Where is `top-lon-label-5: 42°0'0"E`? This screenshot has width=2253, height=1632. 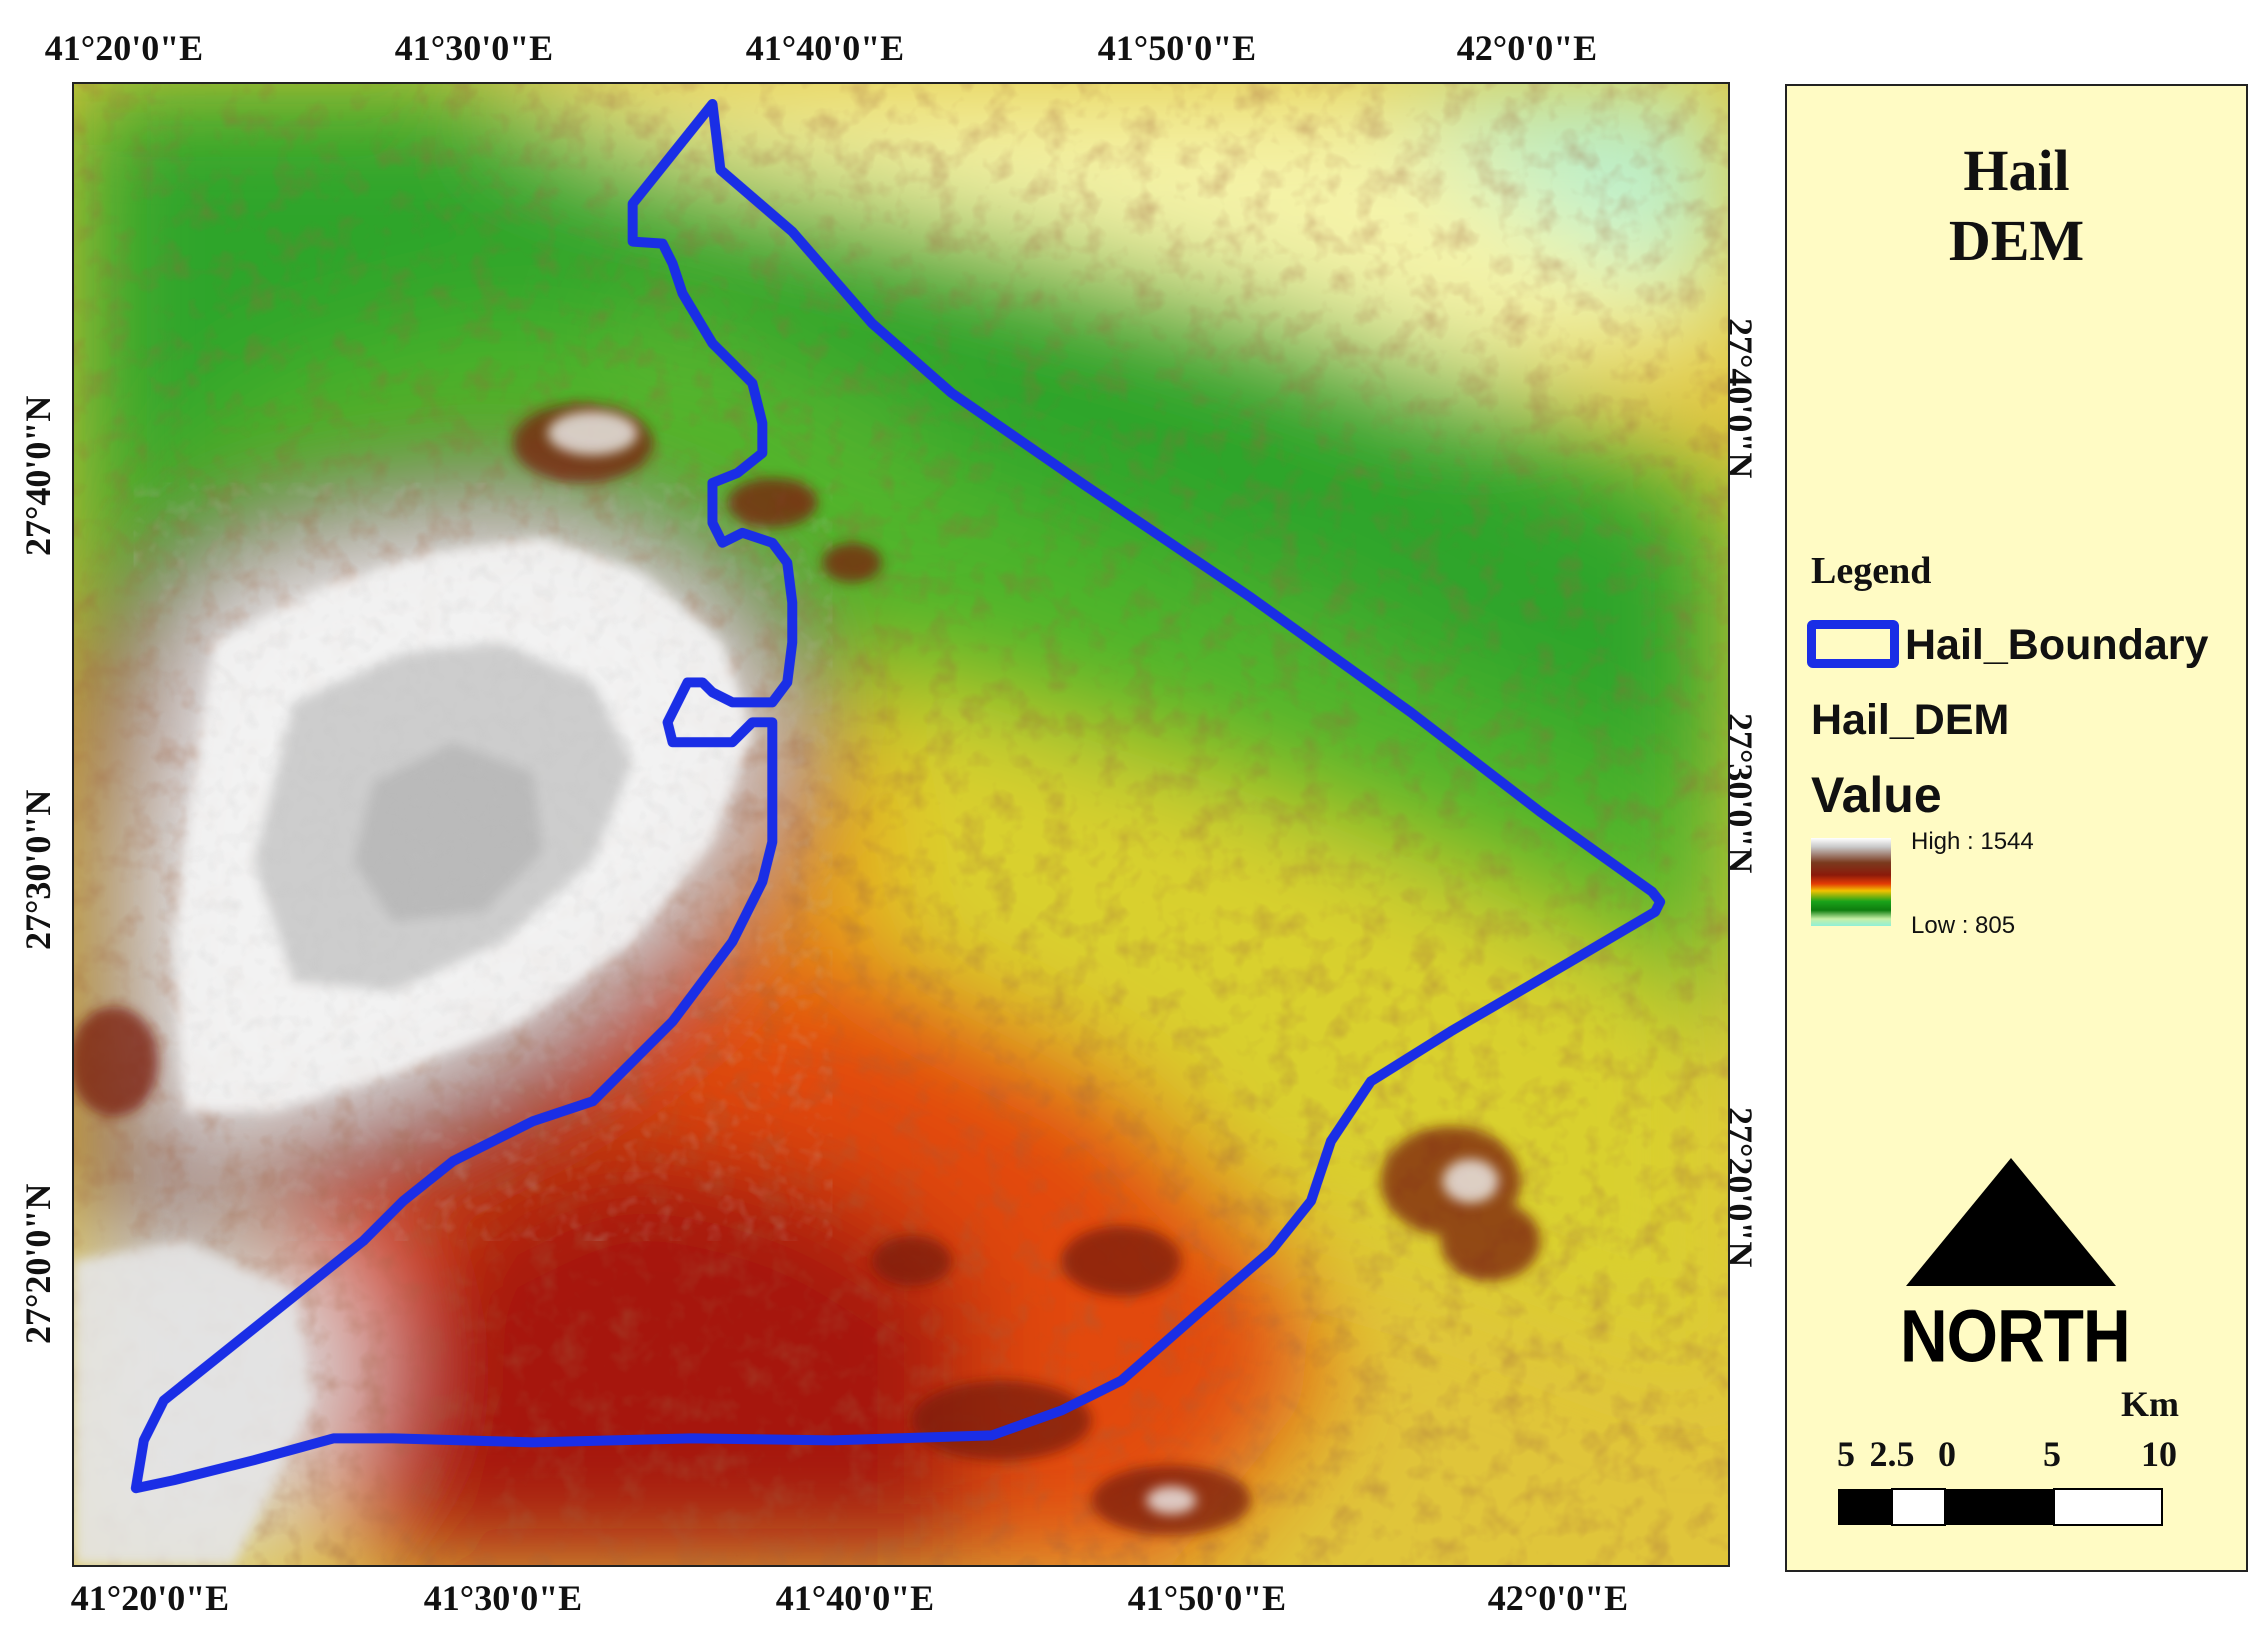
top-lon-label-5: 42°0'0"E is located at coordinates (1527, 48).